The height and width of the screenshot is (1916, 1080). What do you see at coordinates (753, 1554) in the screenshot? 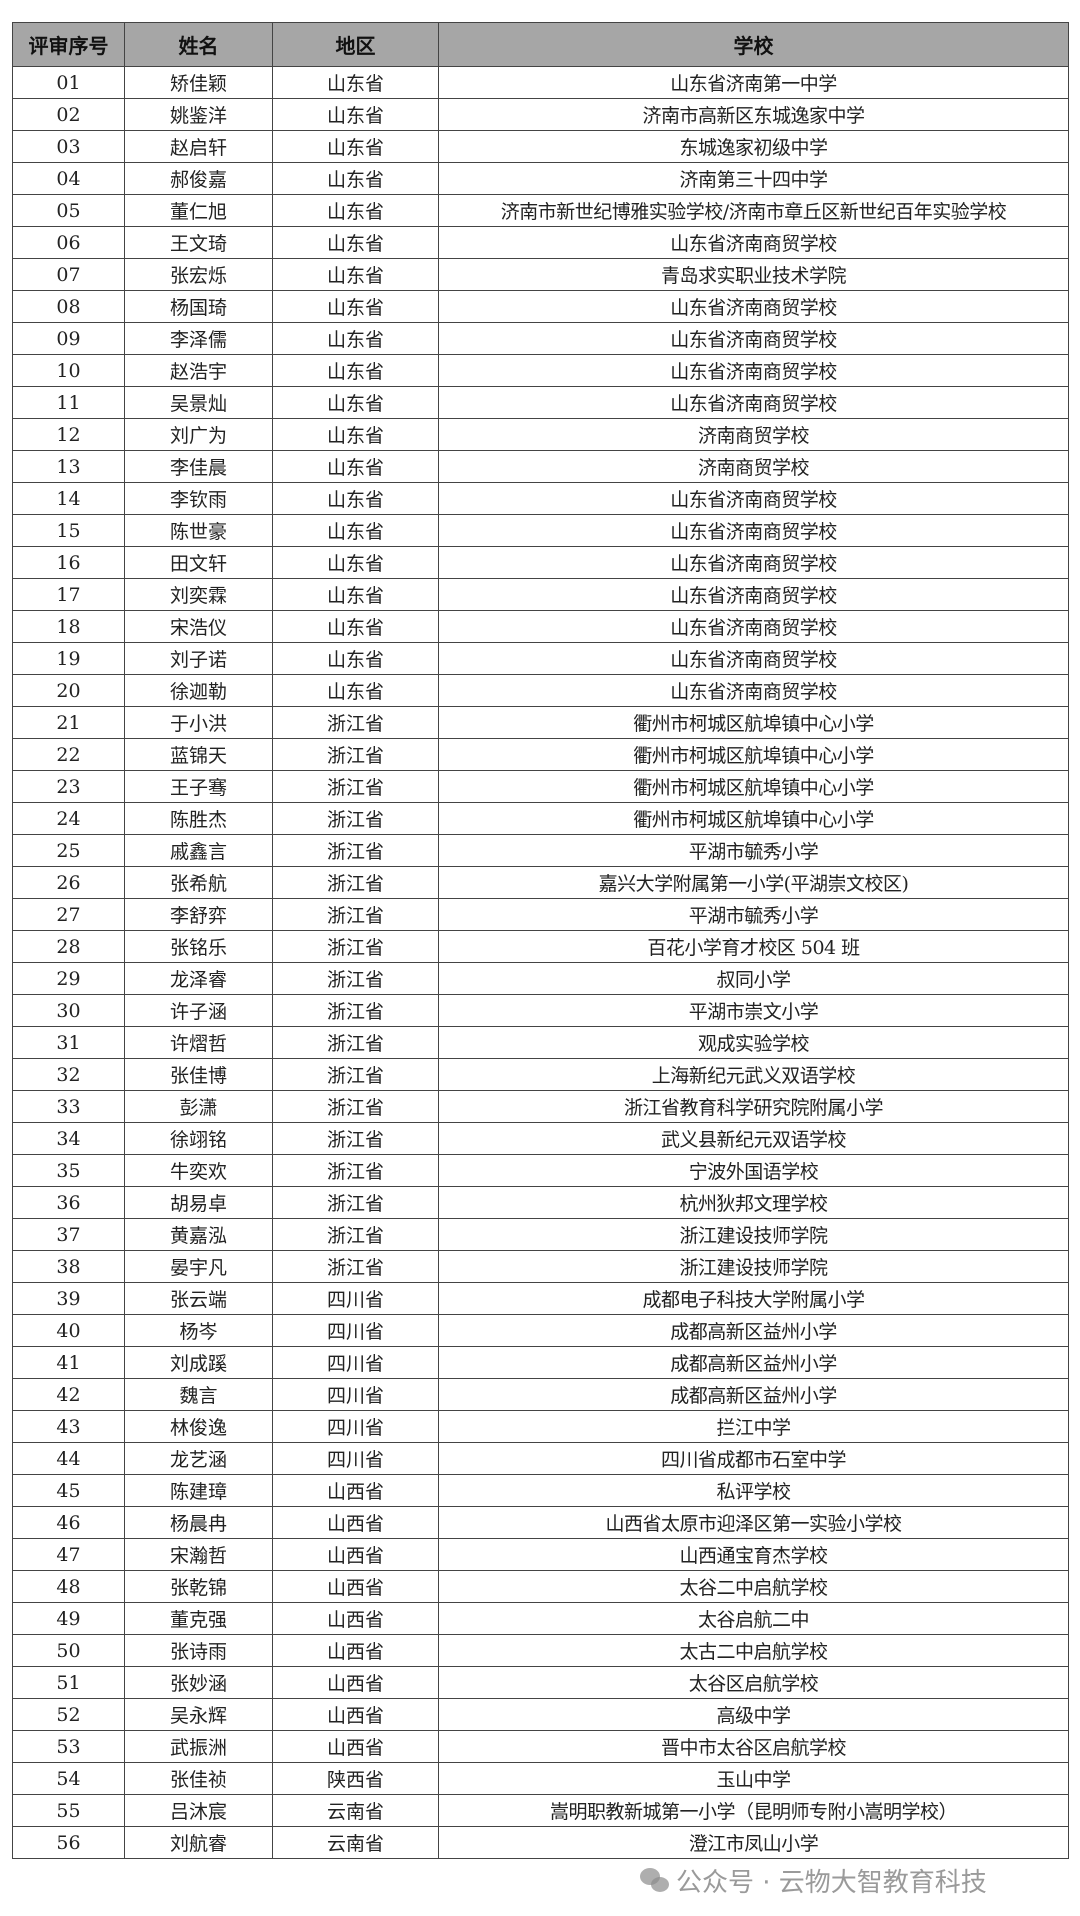
I see `school-cell: 山西通宝育杰学校` at bounding box center [753, 1554].